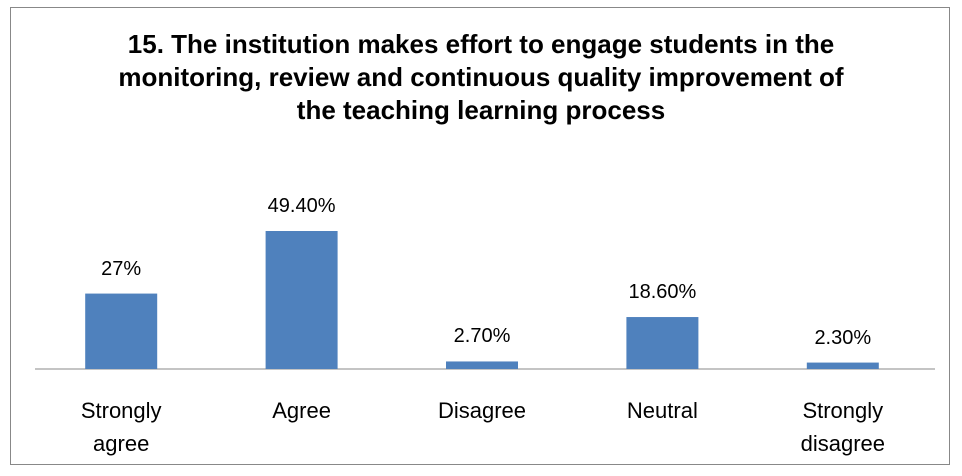 This screenshot has width=962, height=476. What do you see at coordinates (842, 427) in the screenshot?
I see `x-tick-label: Strongly disagree` at bounding box center [842, 427].